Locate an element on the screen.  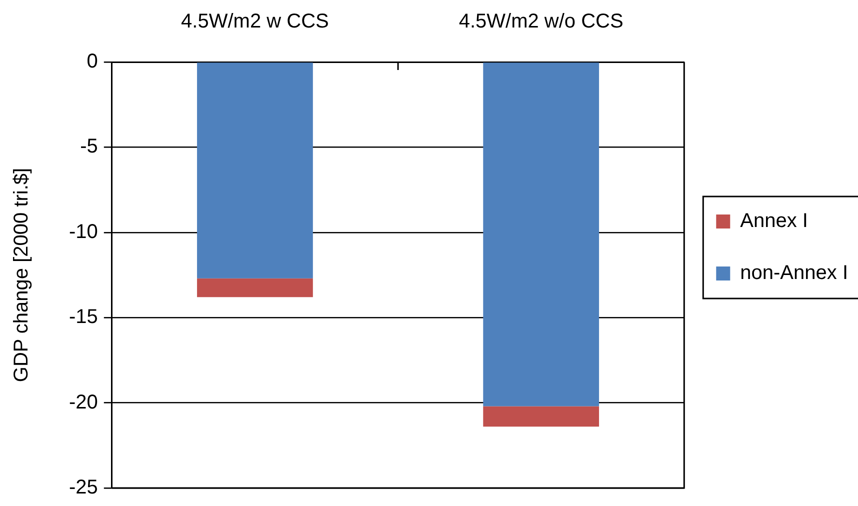
legend-label: Annex I is located at coordinates (774, 221).